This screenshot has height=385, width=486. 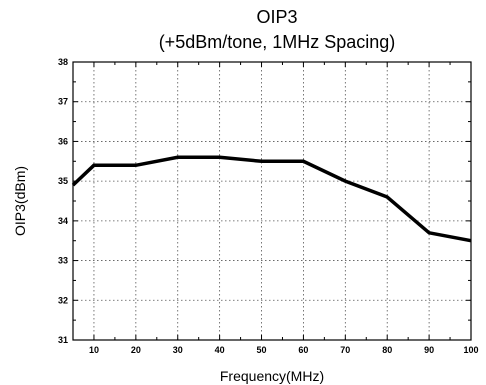 I want to click on y-tick-label: 31, so click(x=63, y=340).